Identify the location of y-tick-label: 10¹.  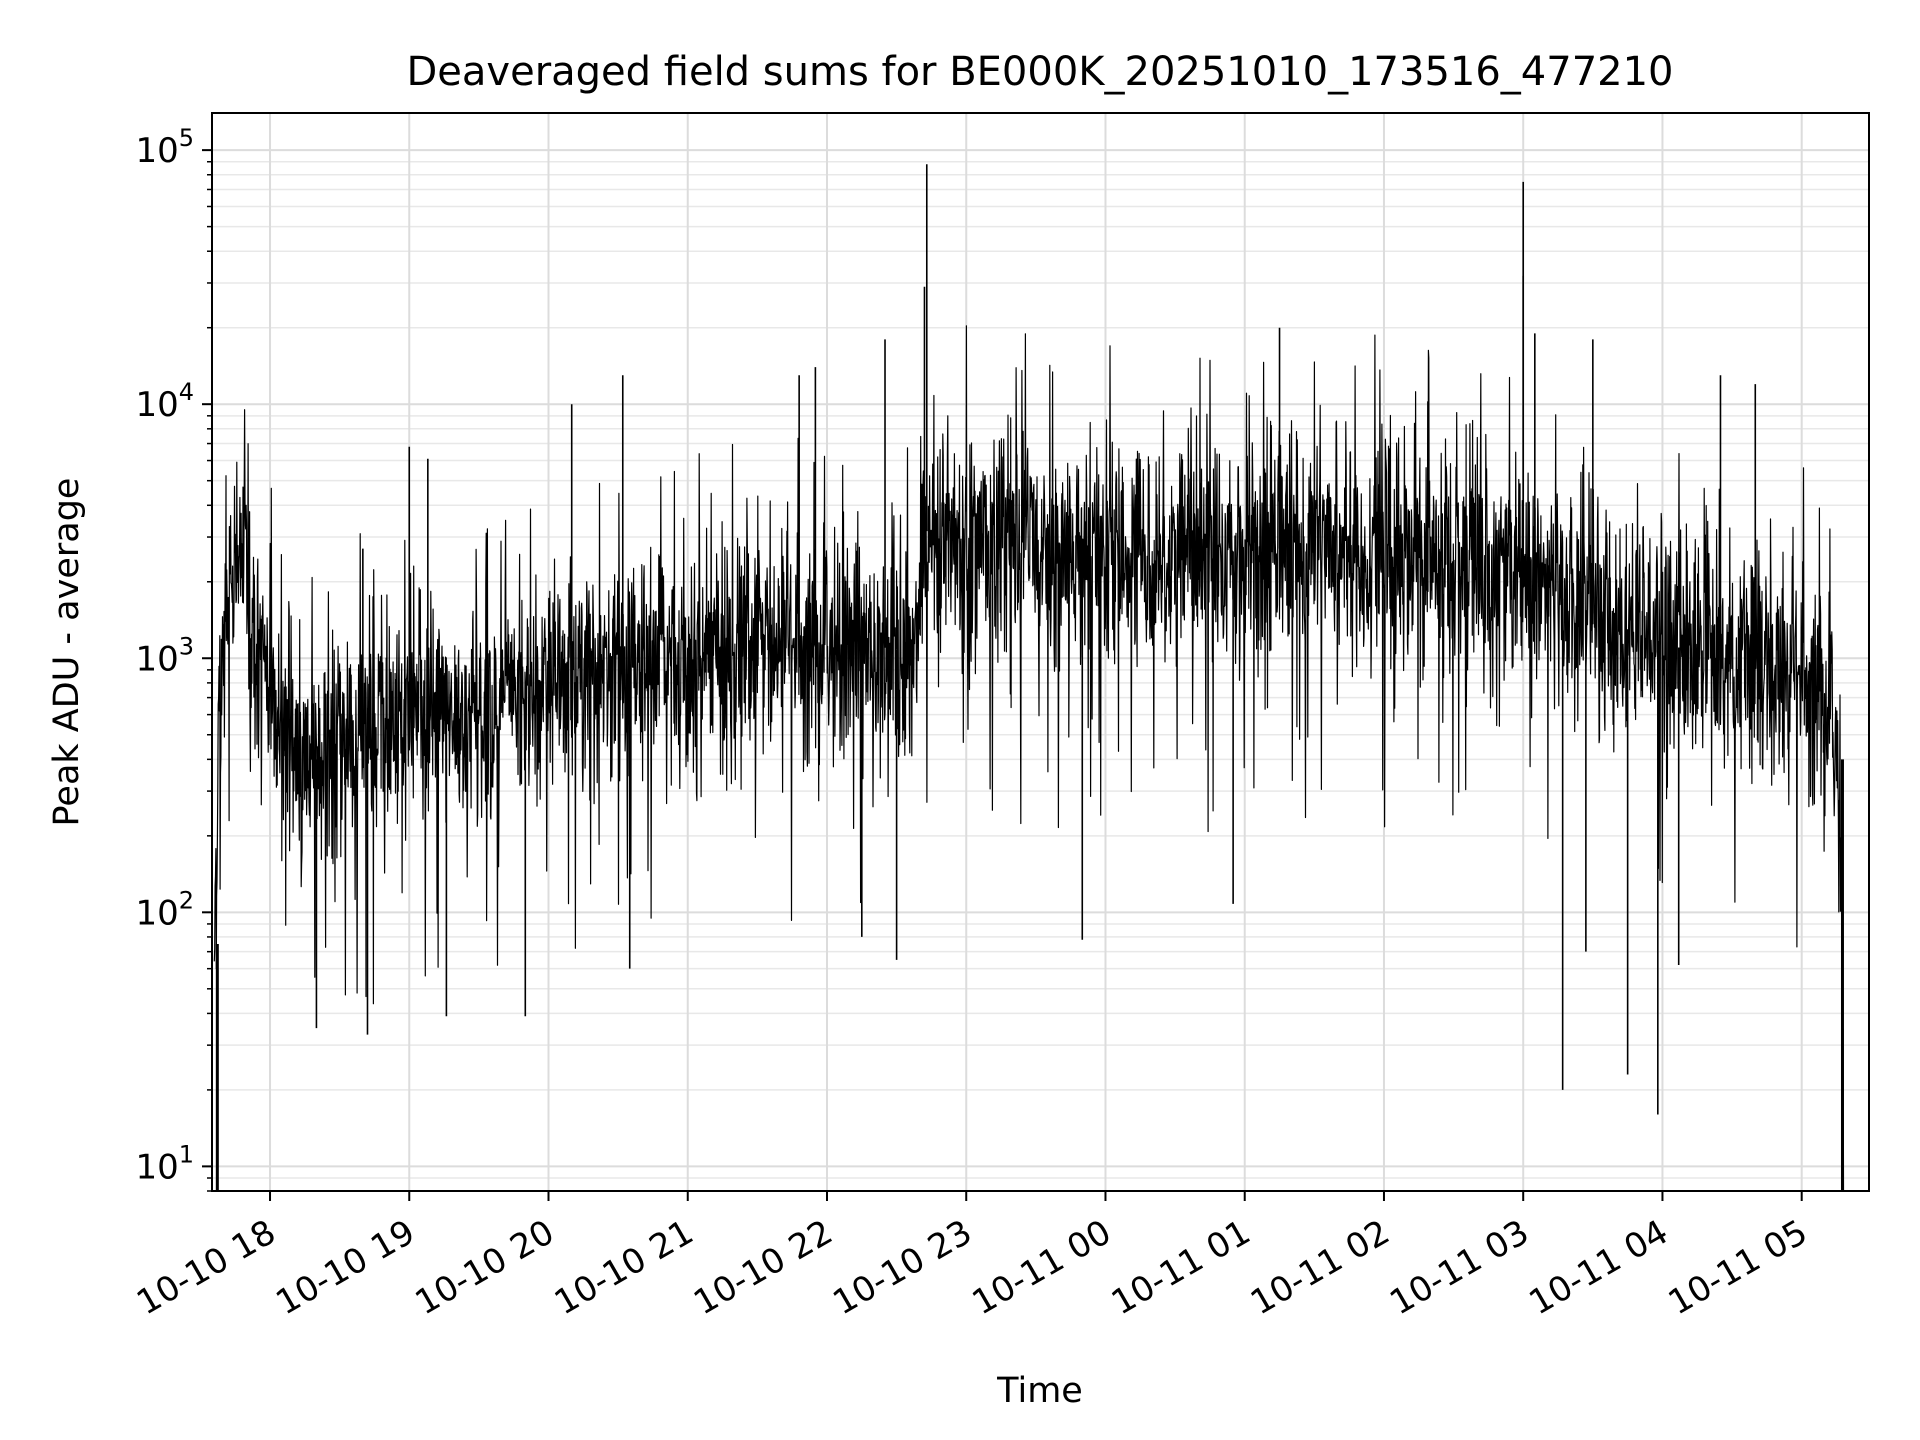
(164, 1163).